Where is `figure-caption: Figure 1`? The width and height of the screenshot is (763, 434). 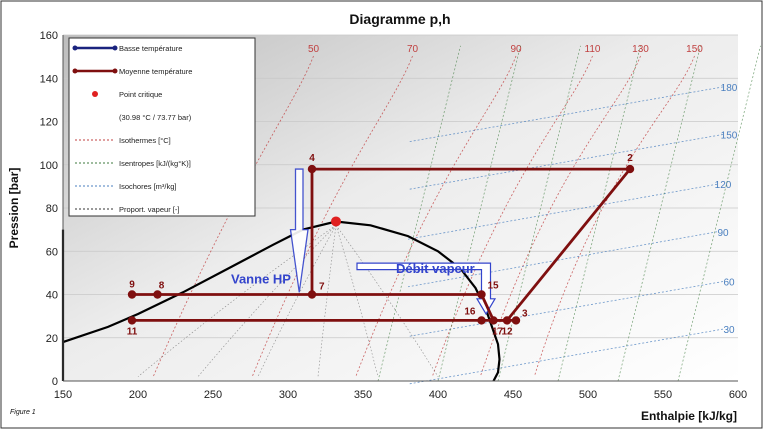 figure-caption: Figure 1 is located at coordinates (23, 412).